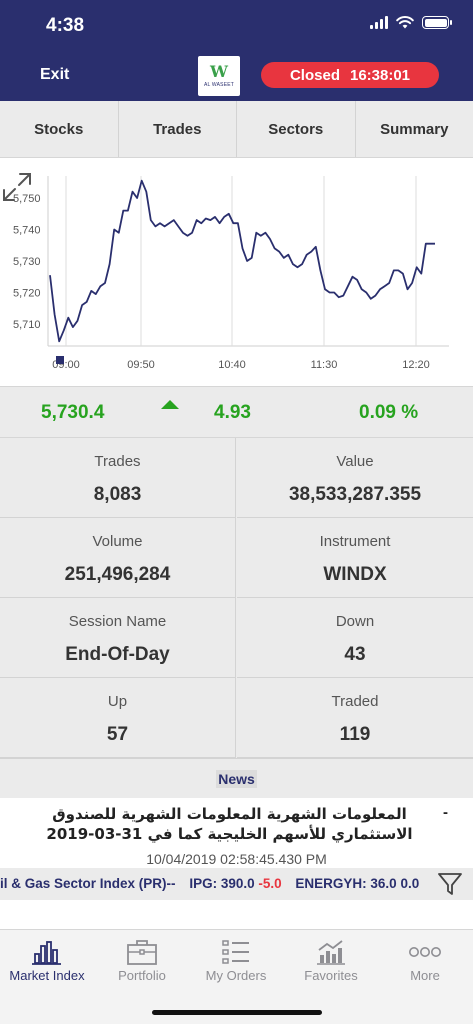 The height and width of the screenshot is (1024, 473). I want to click on stat-instrument: Instrument WINDX, so click(355, 558).